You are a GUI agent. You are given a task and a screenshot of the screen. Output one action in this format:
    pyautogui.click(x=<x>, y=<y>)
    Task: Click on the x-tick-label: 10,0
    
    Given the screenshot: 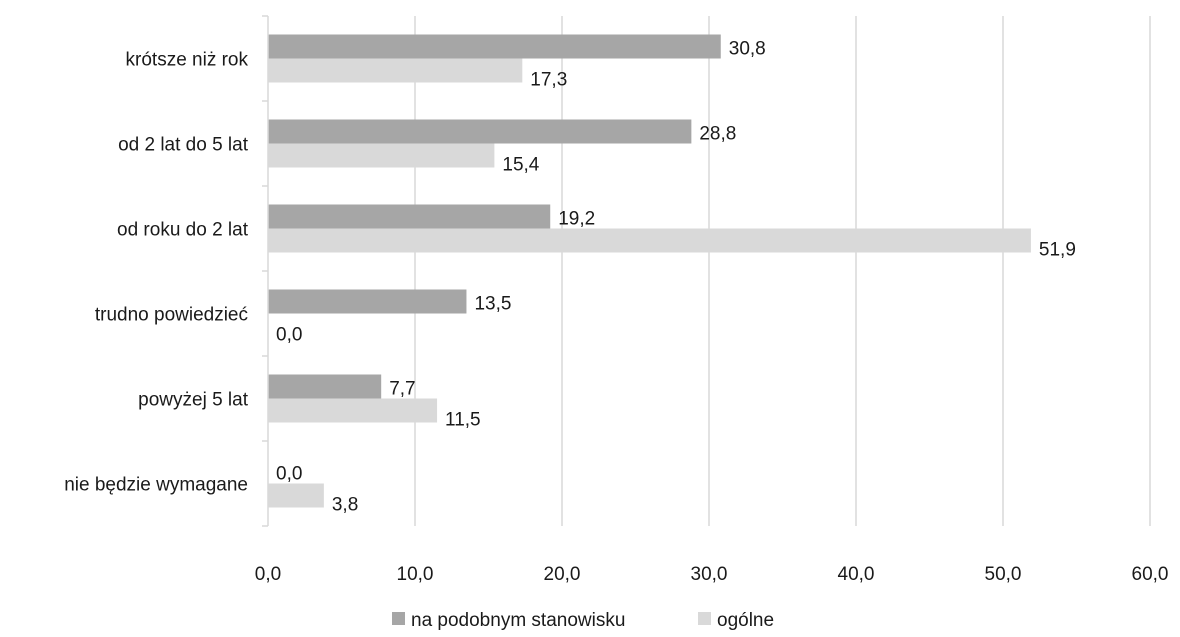 What is the action you would take?
    pyautogui.click(x=415, y=574)
    